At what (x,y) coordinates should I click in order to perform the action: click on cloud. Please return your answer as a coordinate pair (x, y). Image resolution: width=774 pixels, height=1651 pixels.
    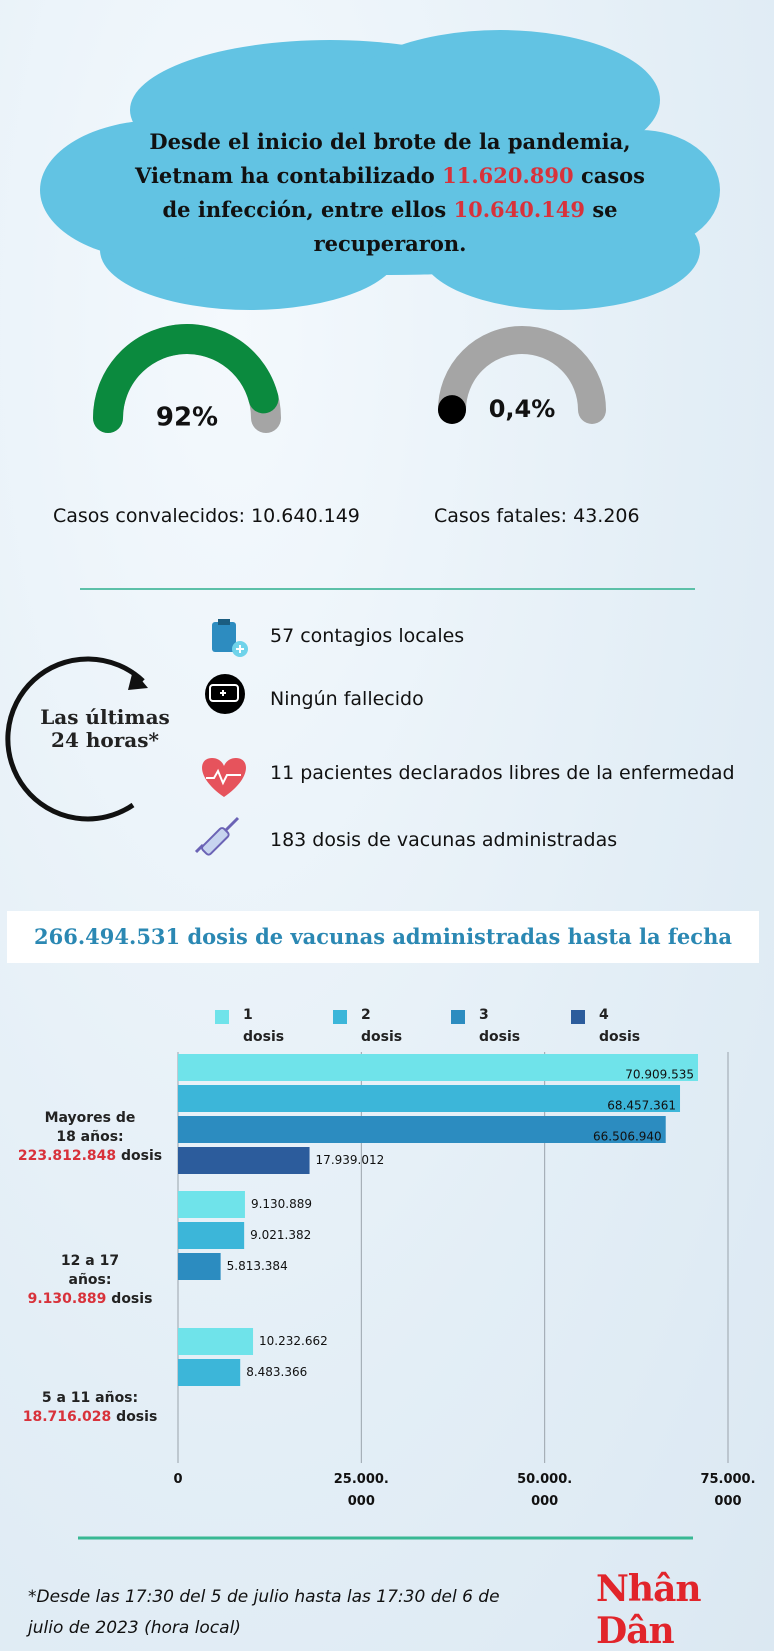
    Looking at the image, I should click on (380, 170).